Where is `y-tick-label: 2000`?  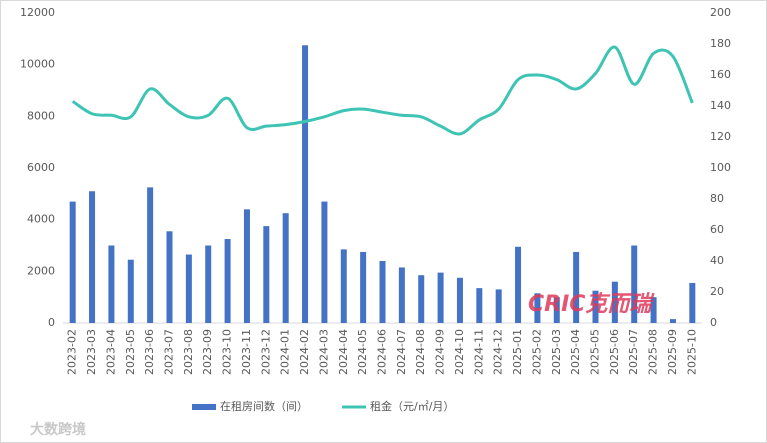 y-tick-label: 2000 is located at coordinates (41, 270).